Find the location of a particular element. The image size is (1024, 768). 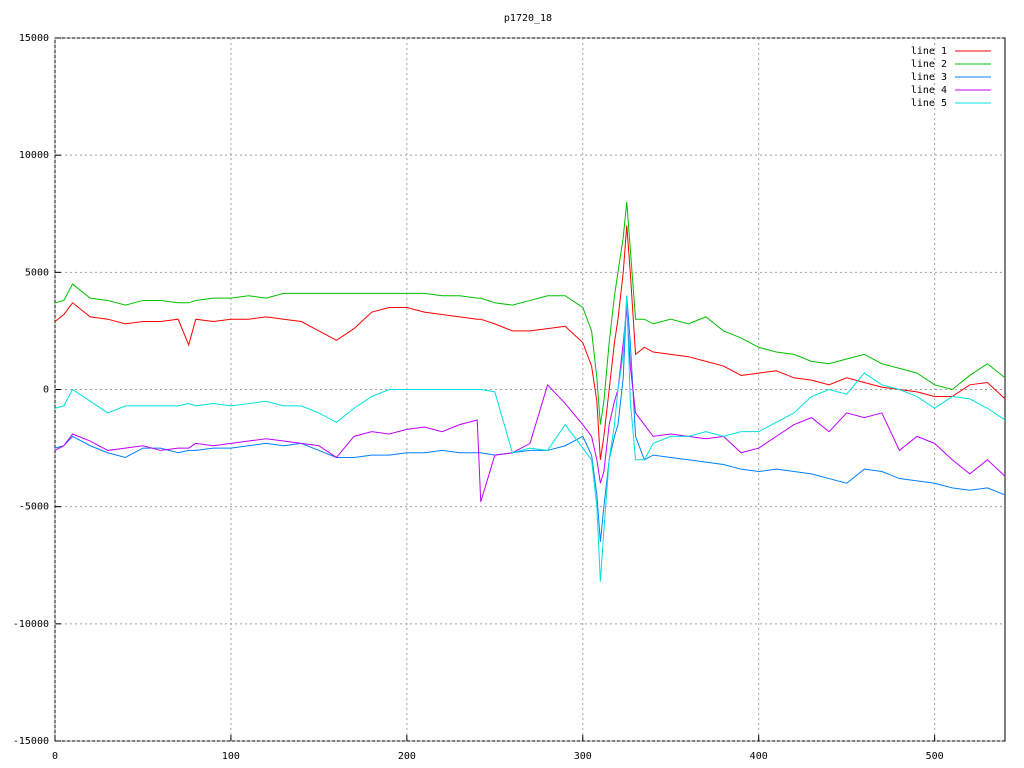

x-tick-label: 100 is located at coordinates (231, 756).